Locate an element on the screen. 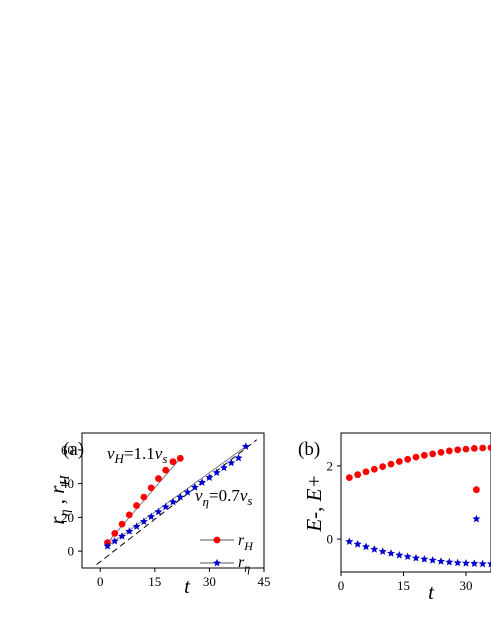 This screenshot has height=635, width=491. series-fit-line is located at coordinates (177, 496).